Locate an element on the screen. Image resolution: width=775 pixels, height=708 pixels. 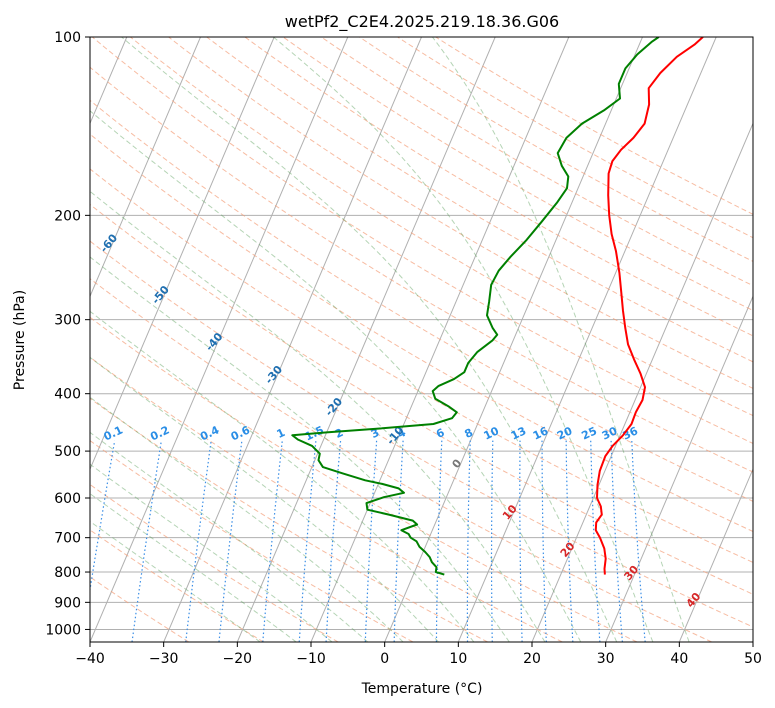
mixing-ratio-label: 30 is located at coordinates (610, 433).